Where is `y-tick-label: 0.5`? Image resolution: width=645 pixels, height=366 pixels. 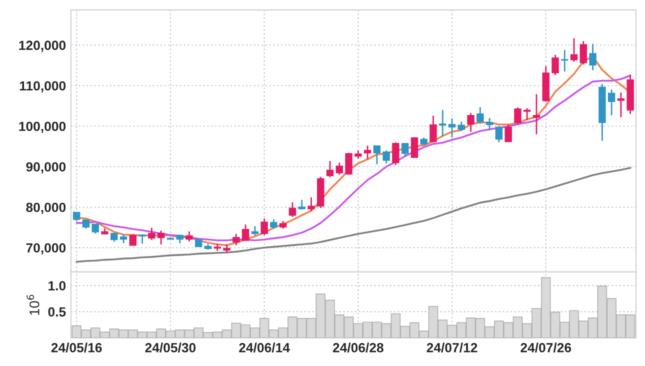 y-tick-label: 0.5 is located at coordinates (57, 312).